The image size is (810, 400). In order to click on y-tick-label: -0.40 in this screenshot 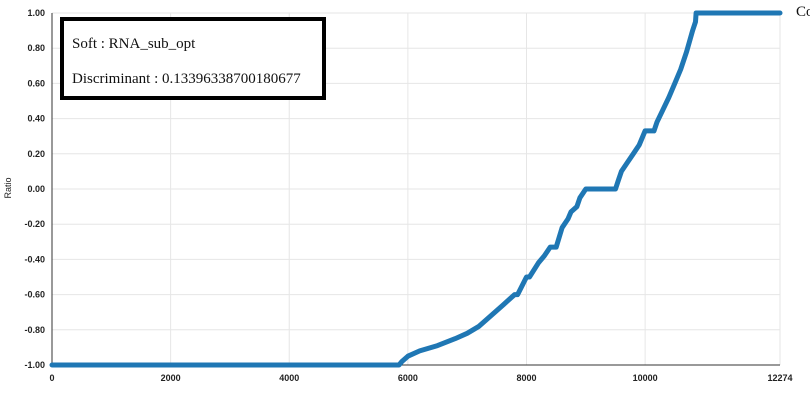, I will do `click(34, 259)`.